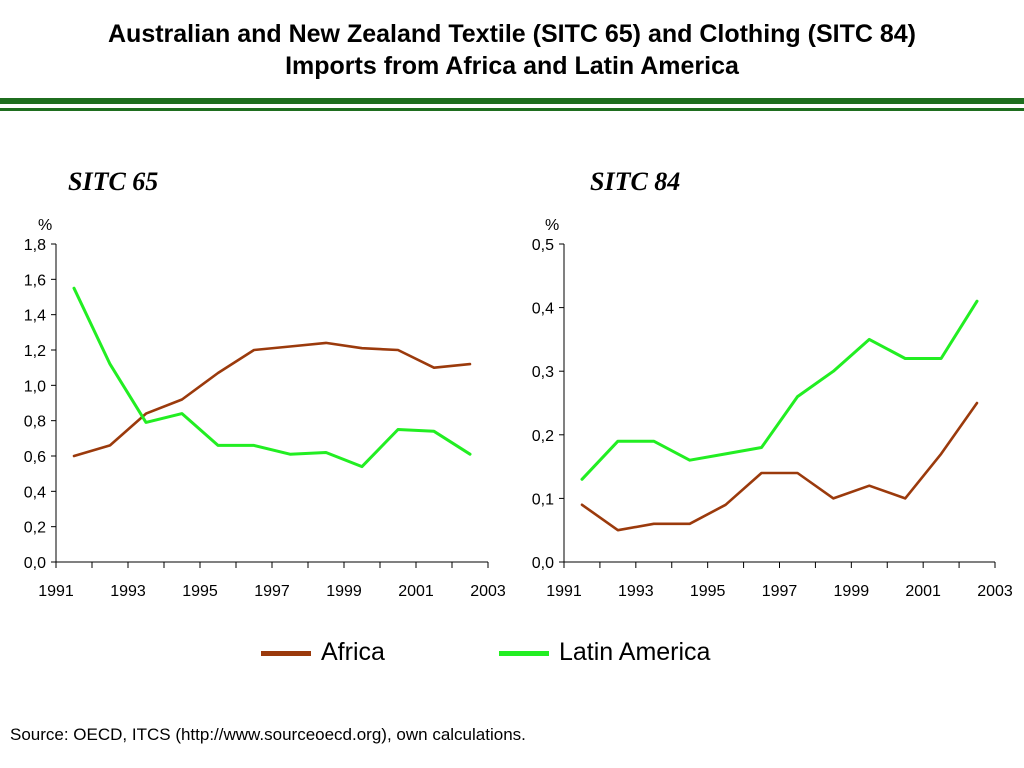  I want to click on y-tick-label: 1,0, so click(35, 386).